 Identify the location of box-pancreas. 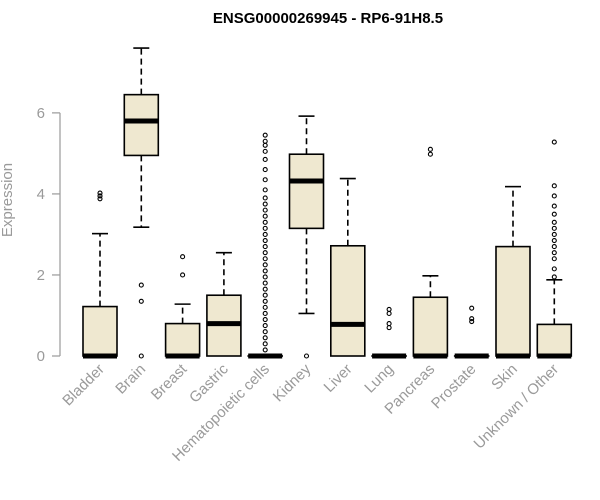
(430, 252).